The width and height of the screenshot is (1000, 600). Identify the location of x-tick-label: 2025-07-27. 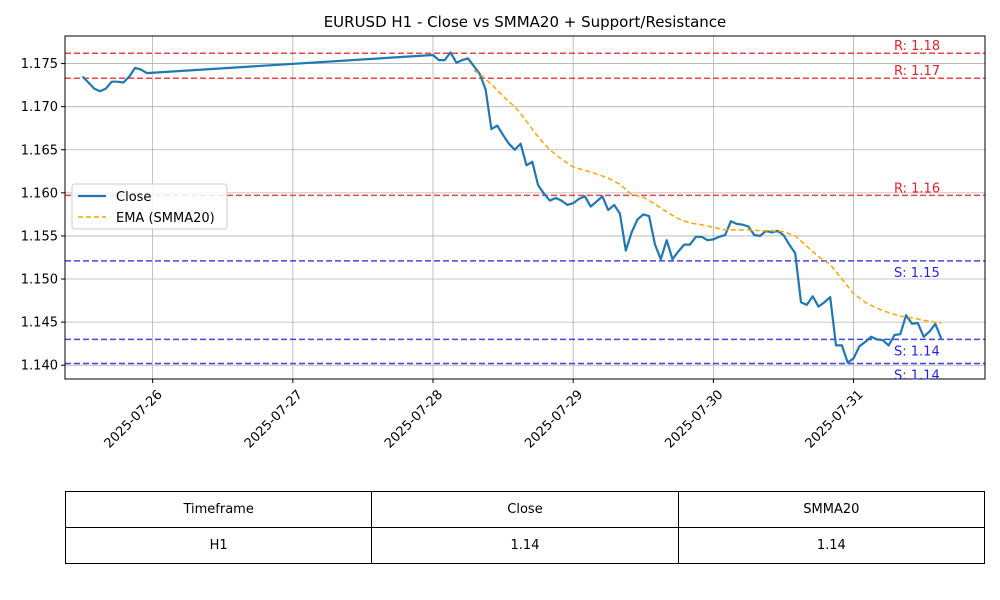
(274, 419).